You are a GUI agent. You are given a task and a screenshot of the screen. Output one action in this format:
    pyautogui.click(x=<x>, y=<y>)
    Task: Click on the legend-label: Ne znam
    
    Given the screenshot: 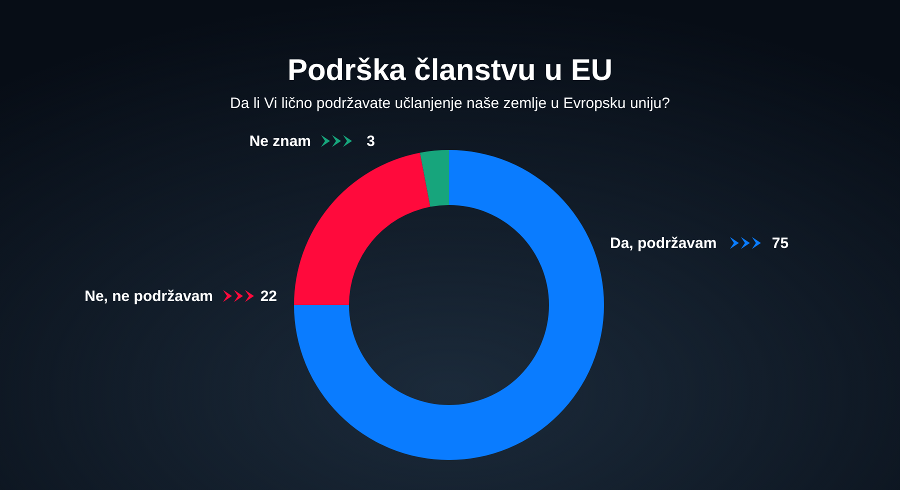 What is the action you would take?
    pyautogui.click(x=280, y=141)
    